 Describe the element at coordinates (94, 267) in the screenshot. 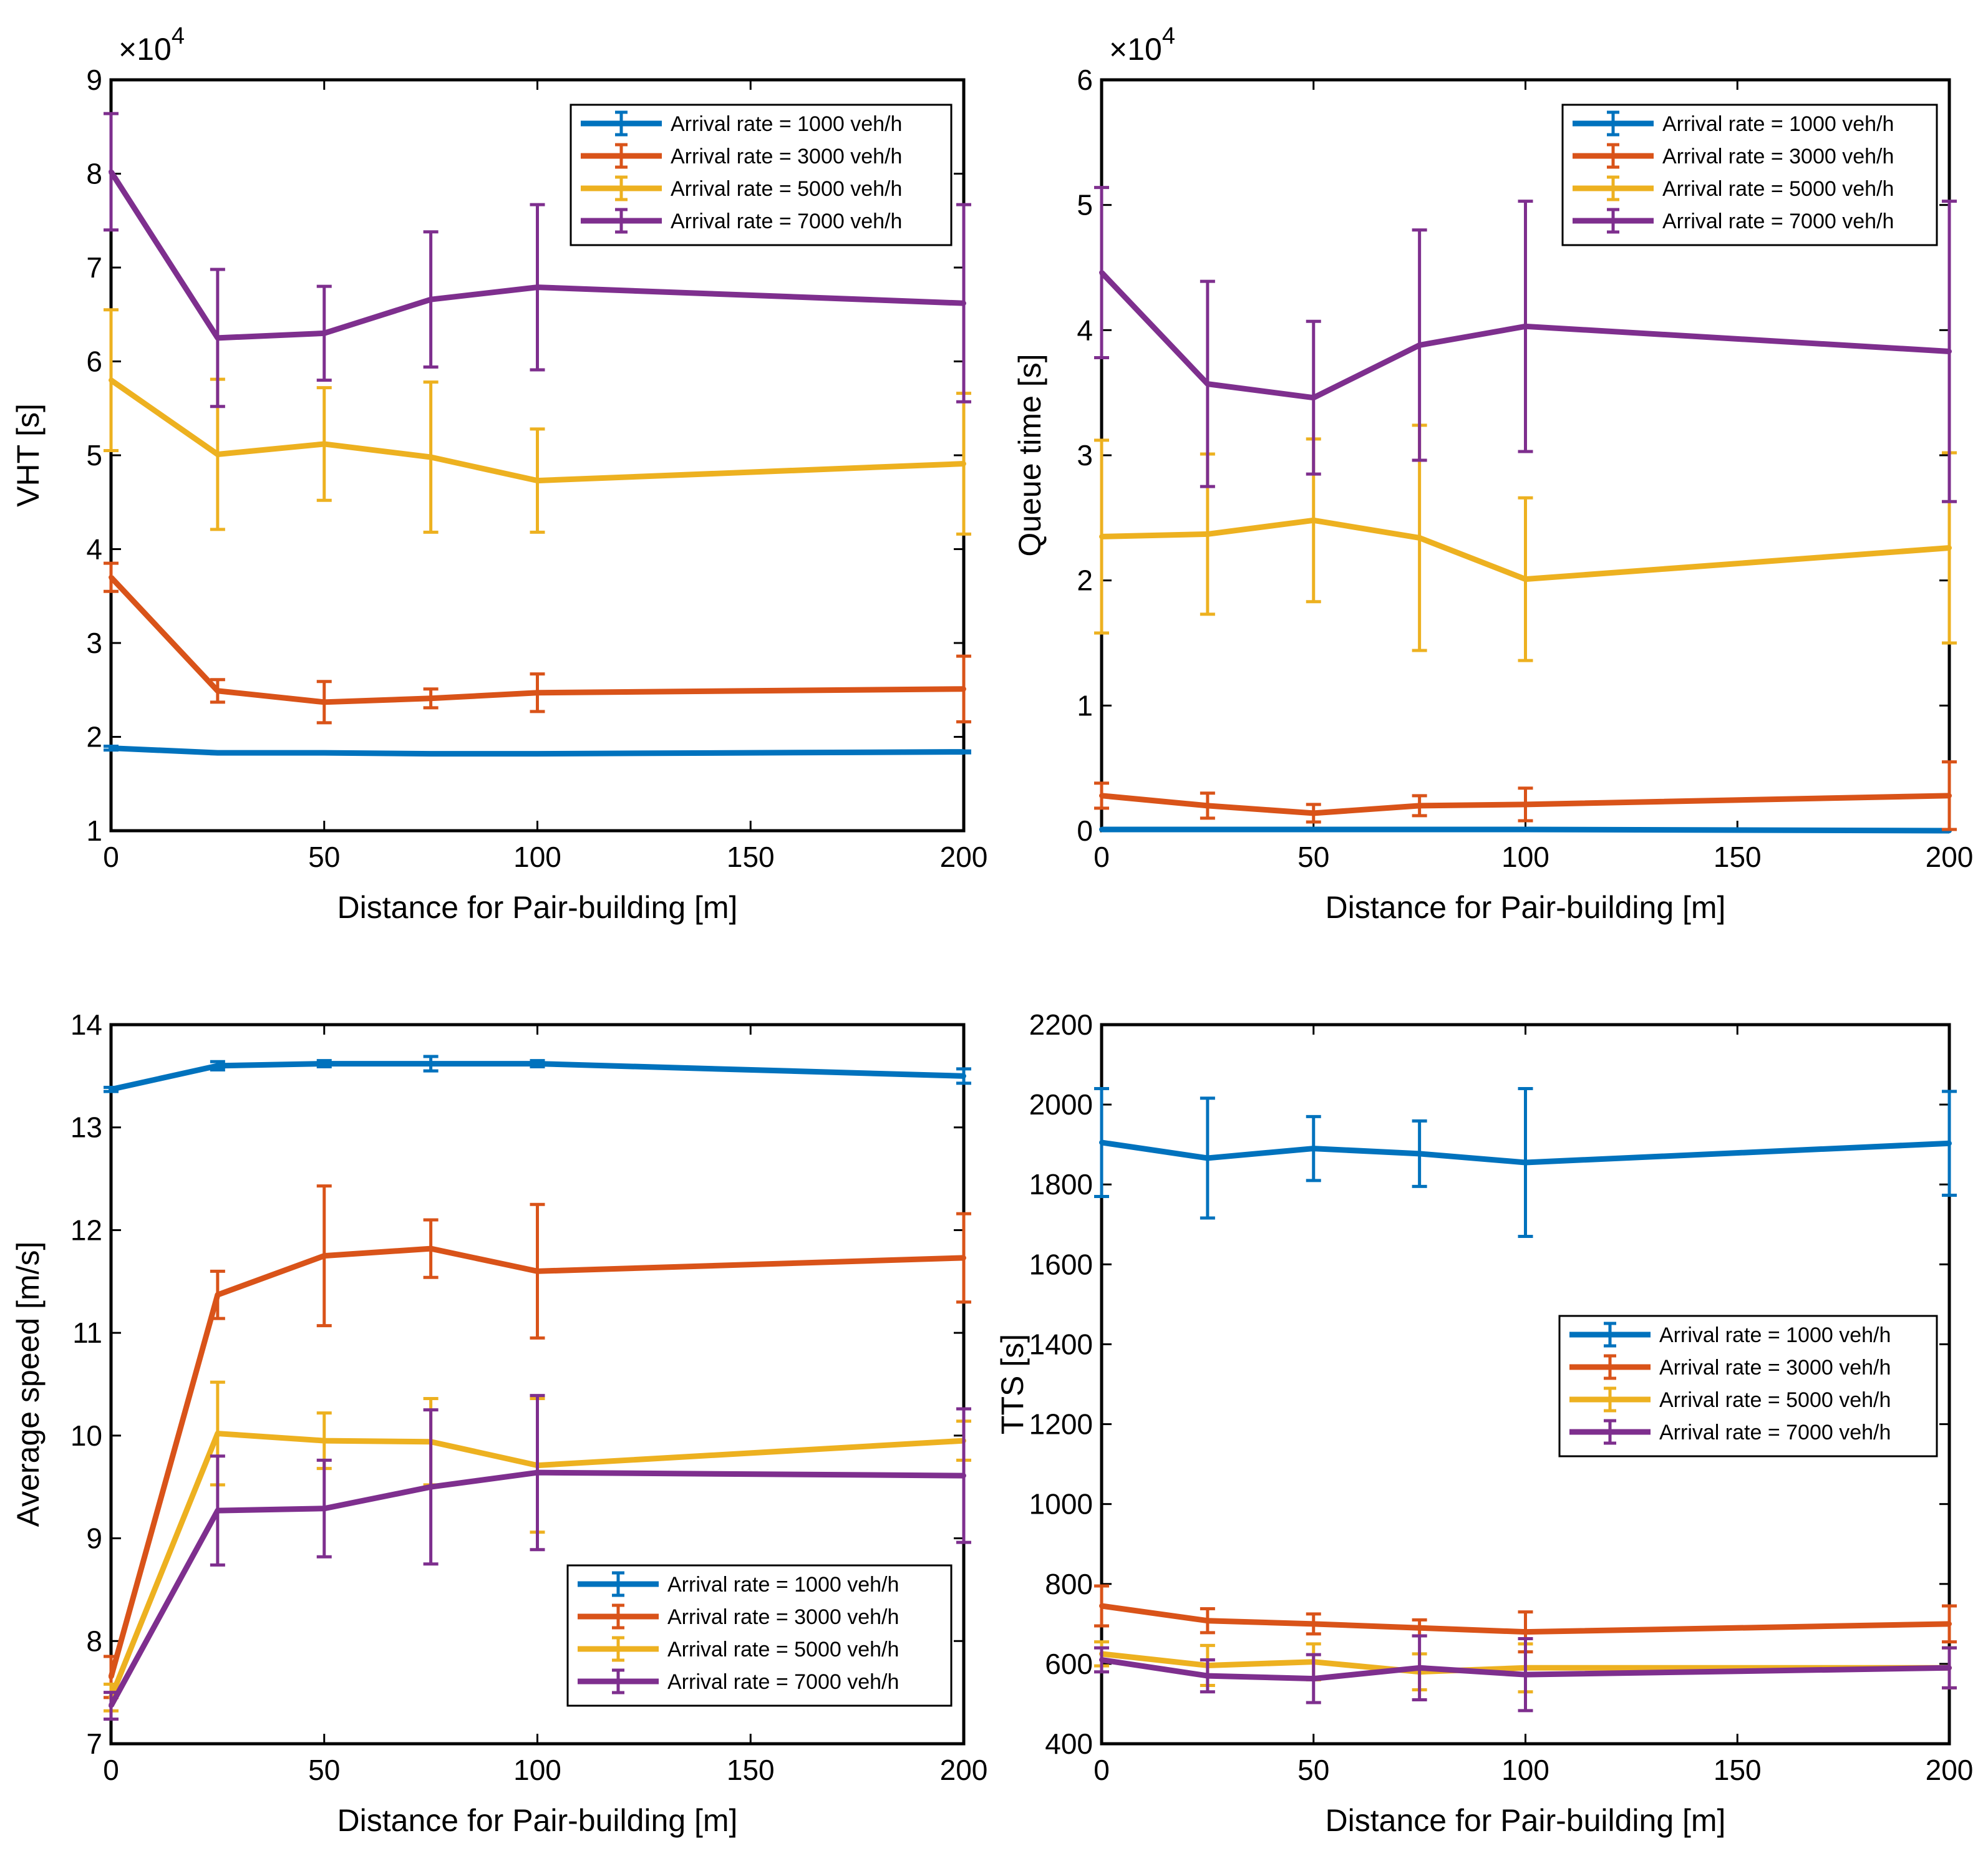

I see `y-tick-label: 7` at that location.